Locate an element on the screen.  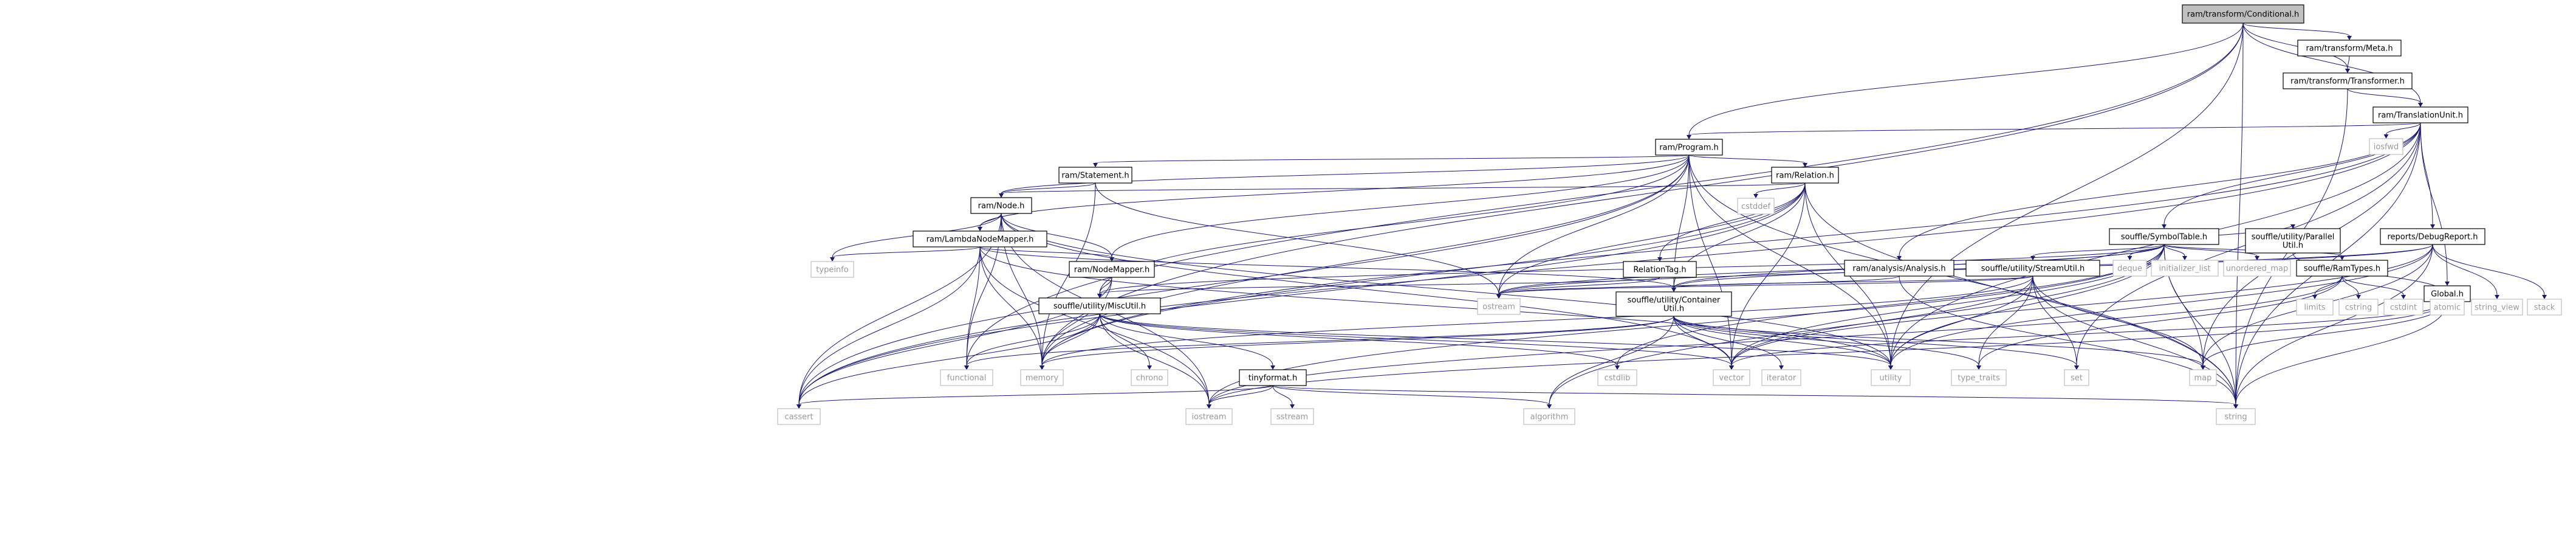
node-functional: functional is located at coordinates (966, 377).